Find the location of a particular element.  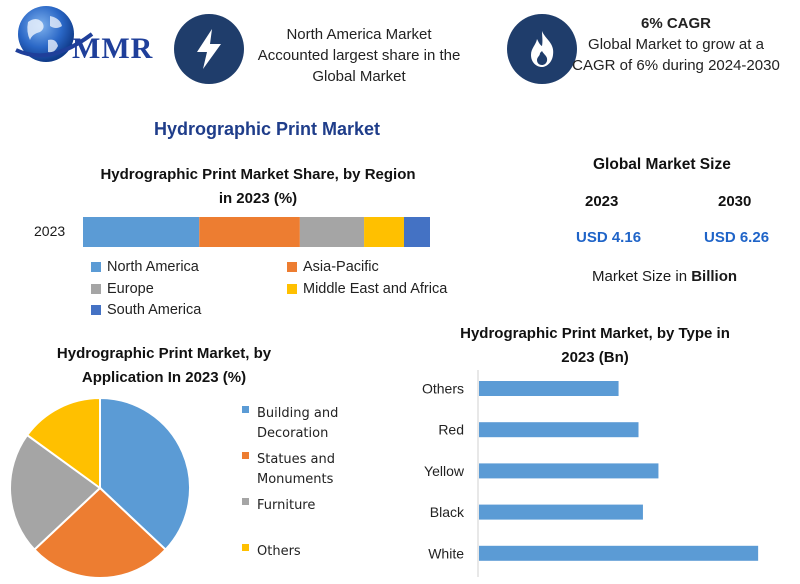

info-line: Global Market to grow at a is located at coordinates (676, 44).